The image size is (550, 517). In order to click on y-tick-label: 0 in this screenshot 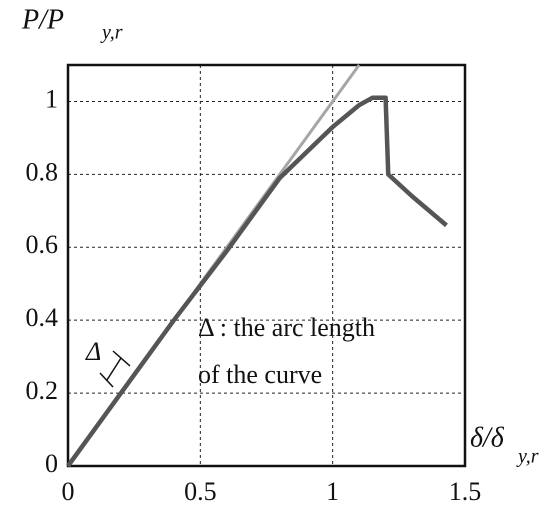, I will do `click(51, 463)`.